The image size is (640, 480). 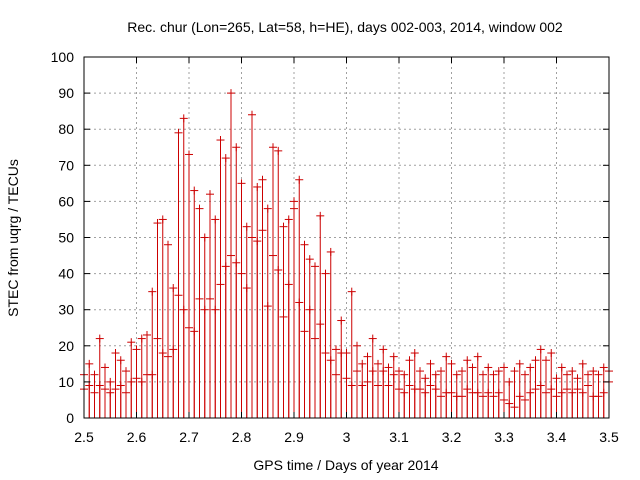 What do you see at coordinates (557, 437) in the screenshot?
I see `x-tick-label: 3.4` at bounding box center [557, 437].